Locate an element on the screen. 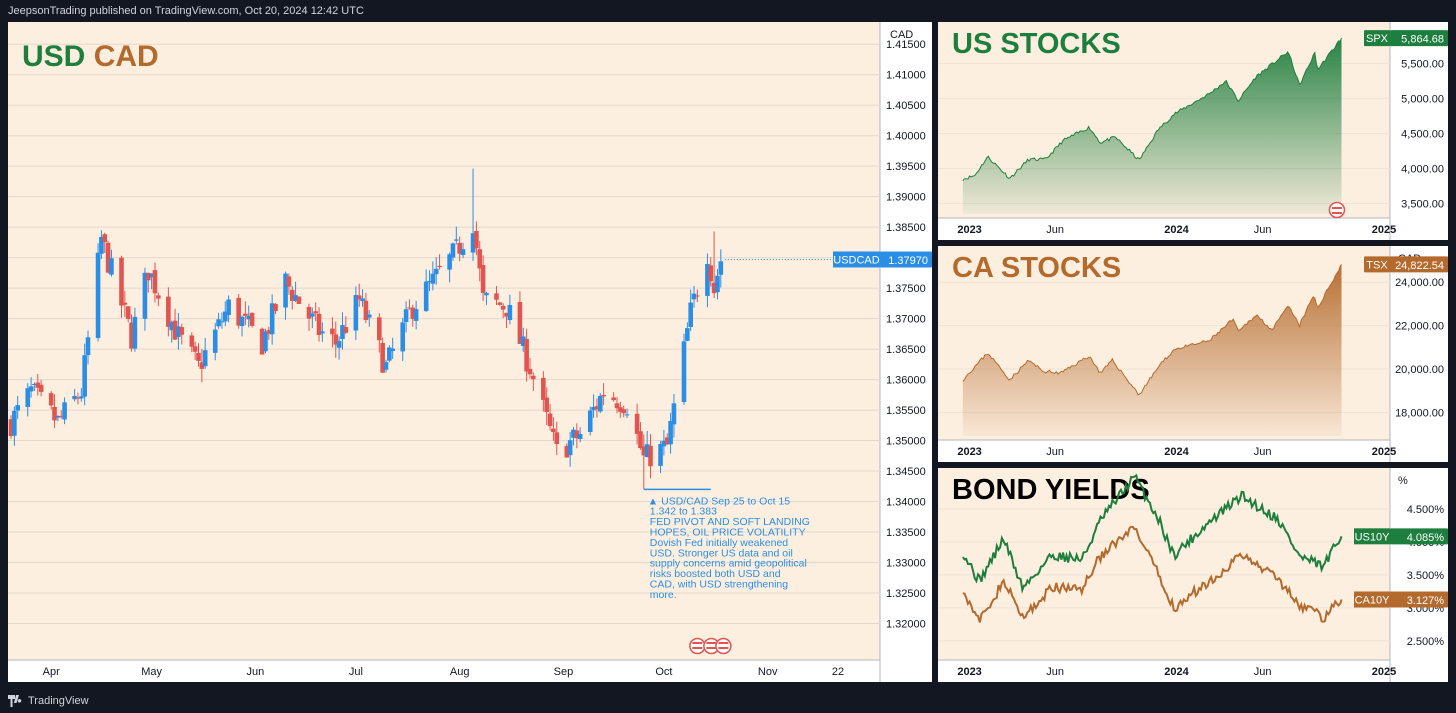  usdcad-event-us-flag-icon is located at coordinates (697, 646).